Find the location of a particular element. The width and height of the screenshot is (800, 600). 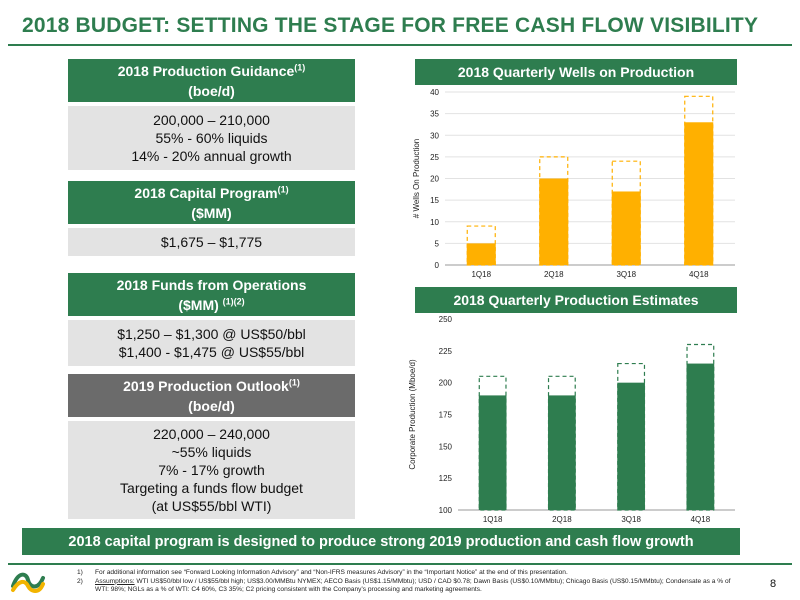

footnote-label: Assumptions: is located at coordinates (115, 581).